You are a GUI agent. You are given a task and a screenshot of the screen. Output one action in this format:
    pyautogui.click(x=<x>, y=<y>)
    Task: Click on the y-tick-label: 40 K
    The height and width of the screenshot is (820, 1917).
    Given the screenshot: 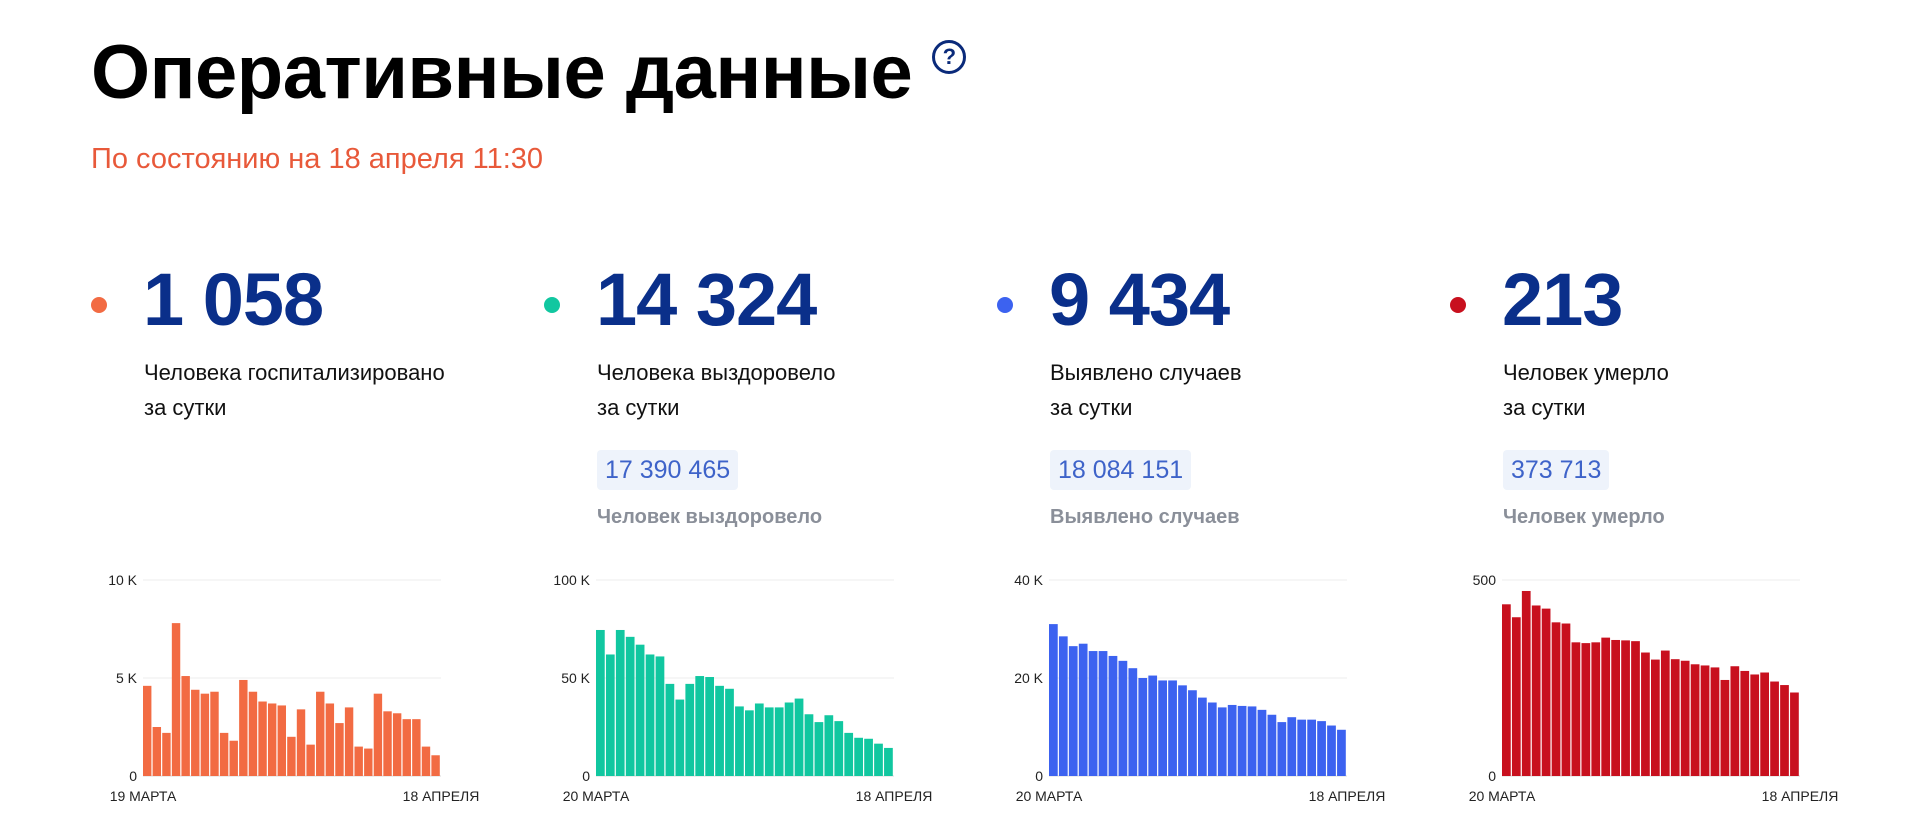 What is the action you would take?
    pyautogui.click(x=1028, y=580)
    